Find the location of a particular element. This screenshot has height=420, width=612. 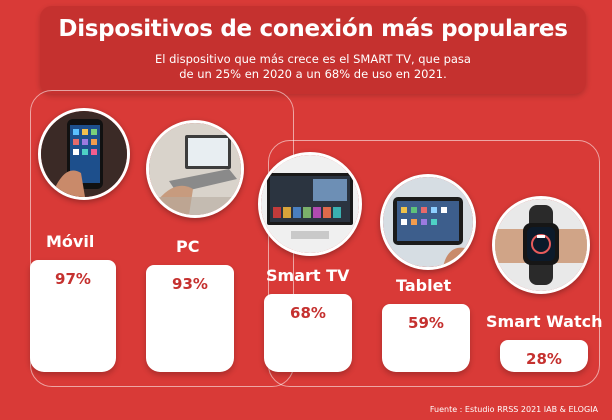

bar-pc: 93% is located at coordinates (190, 318).